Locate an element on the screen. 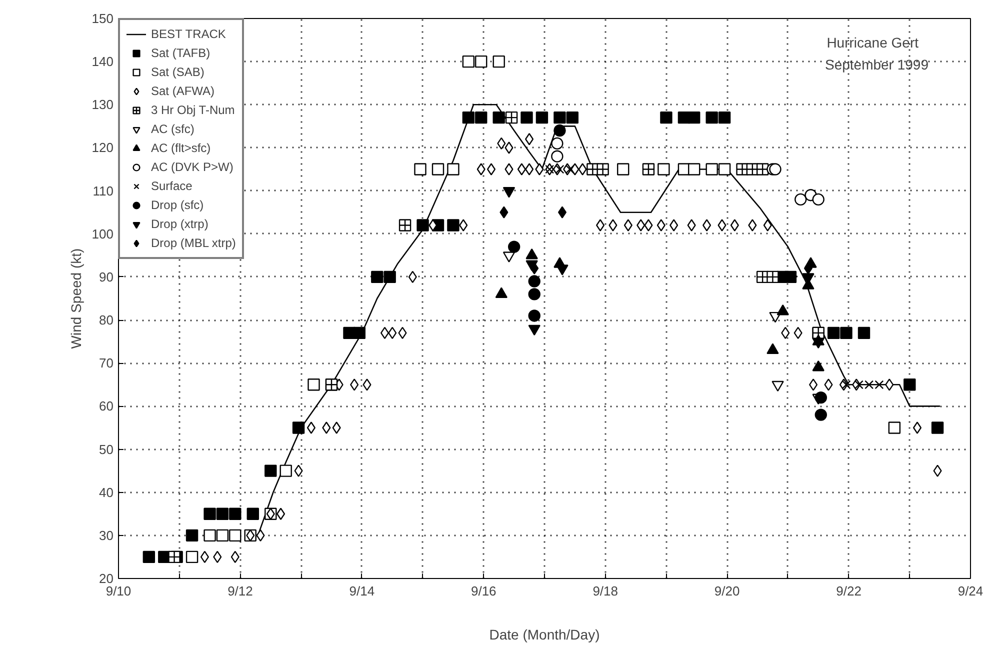  legend-label: Sat (TAFB) is located at coordinates (180, 53).